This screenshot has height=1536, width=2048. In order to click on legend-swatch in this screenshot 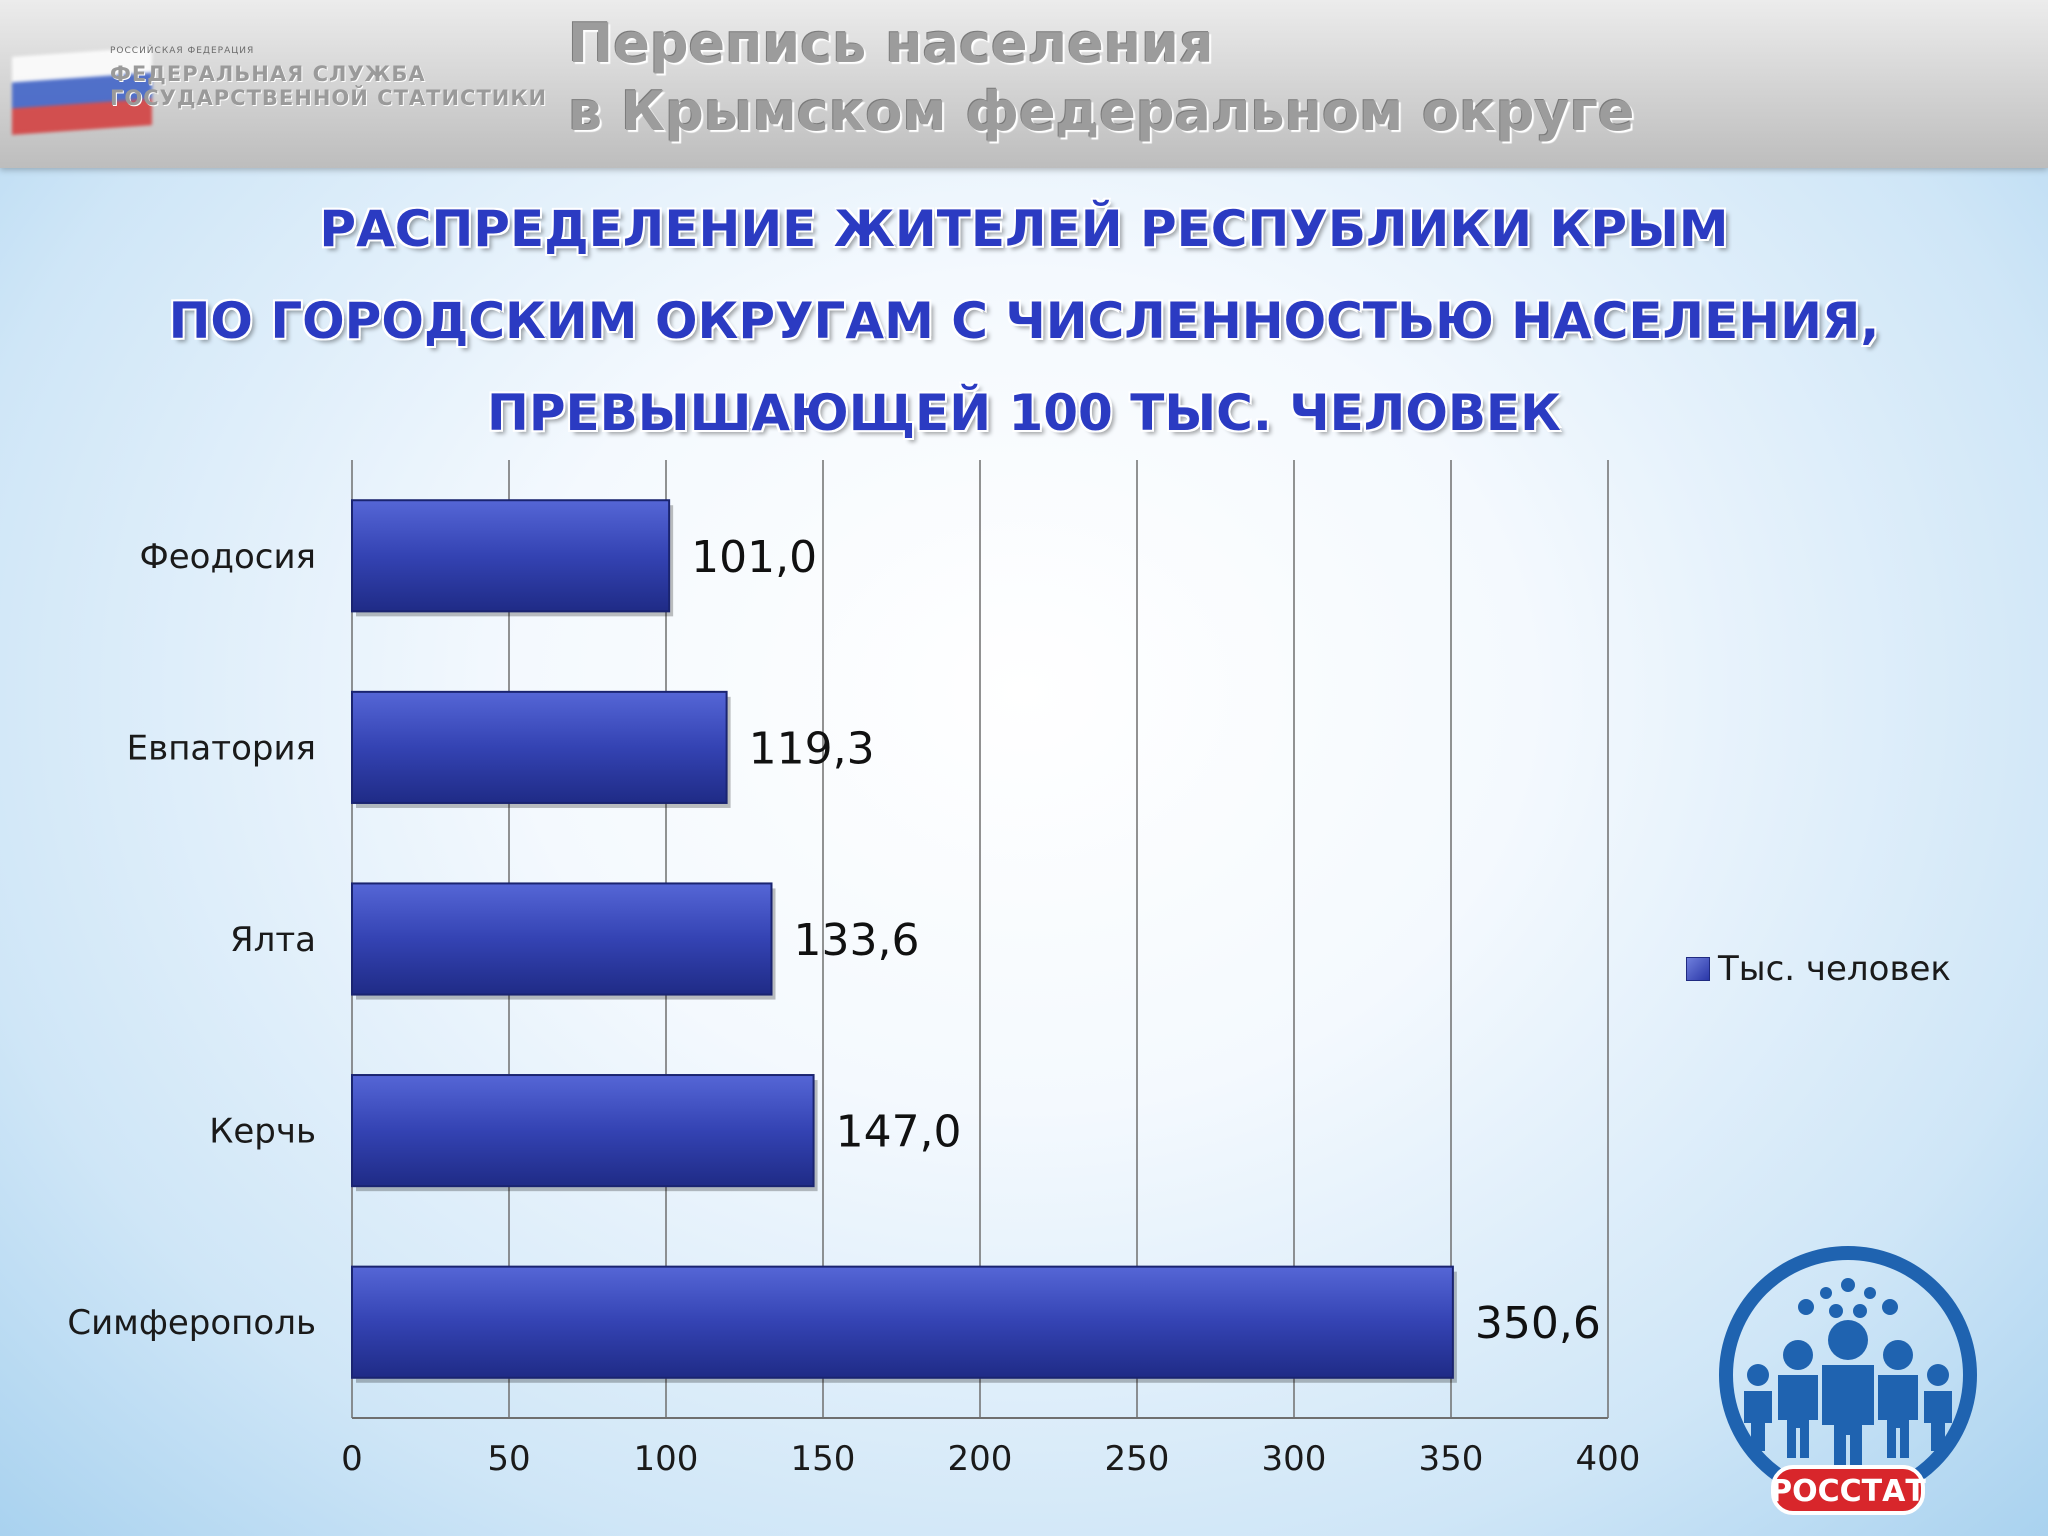, I will do `click(1698, 969)`.